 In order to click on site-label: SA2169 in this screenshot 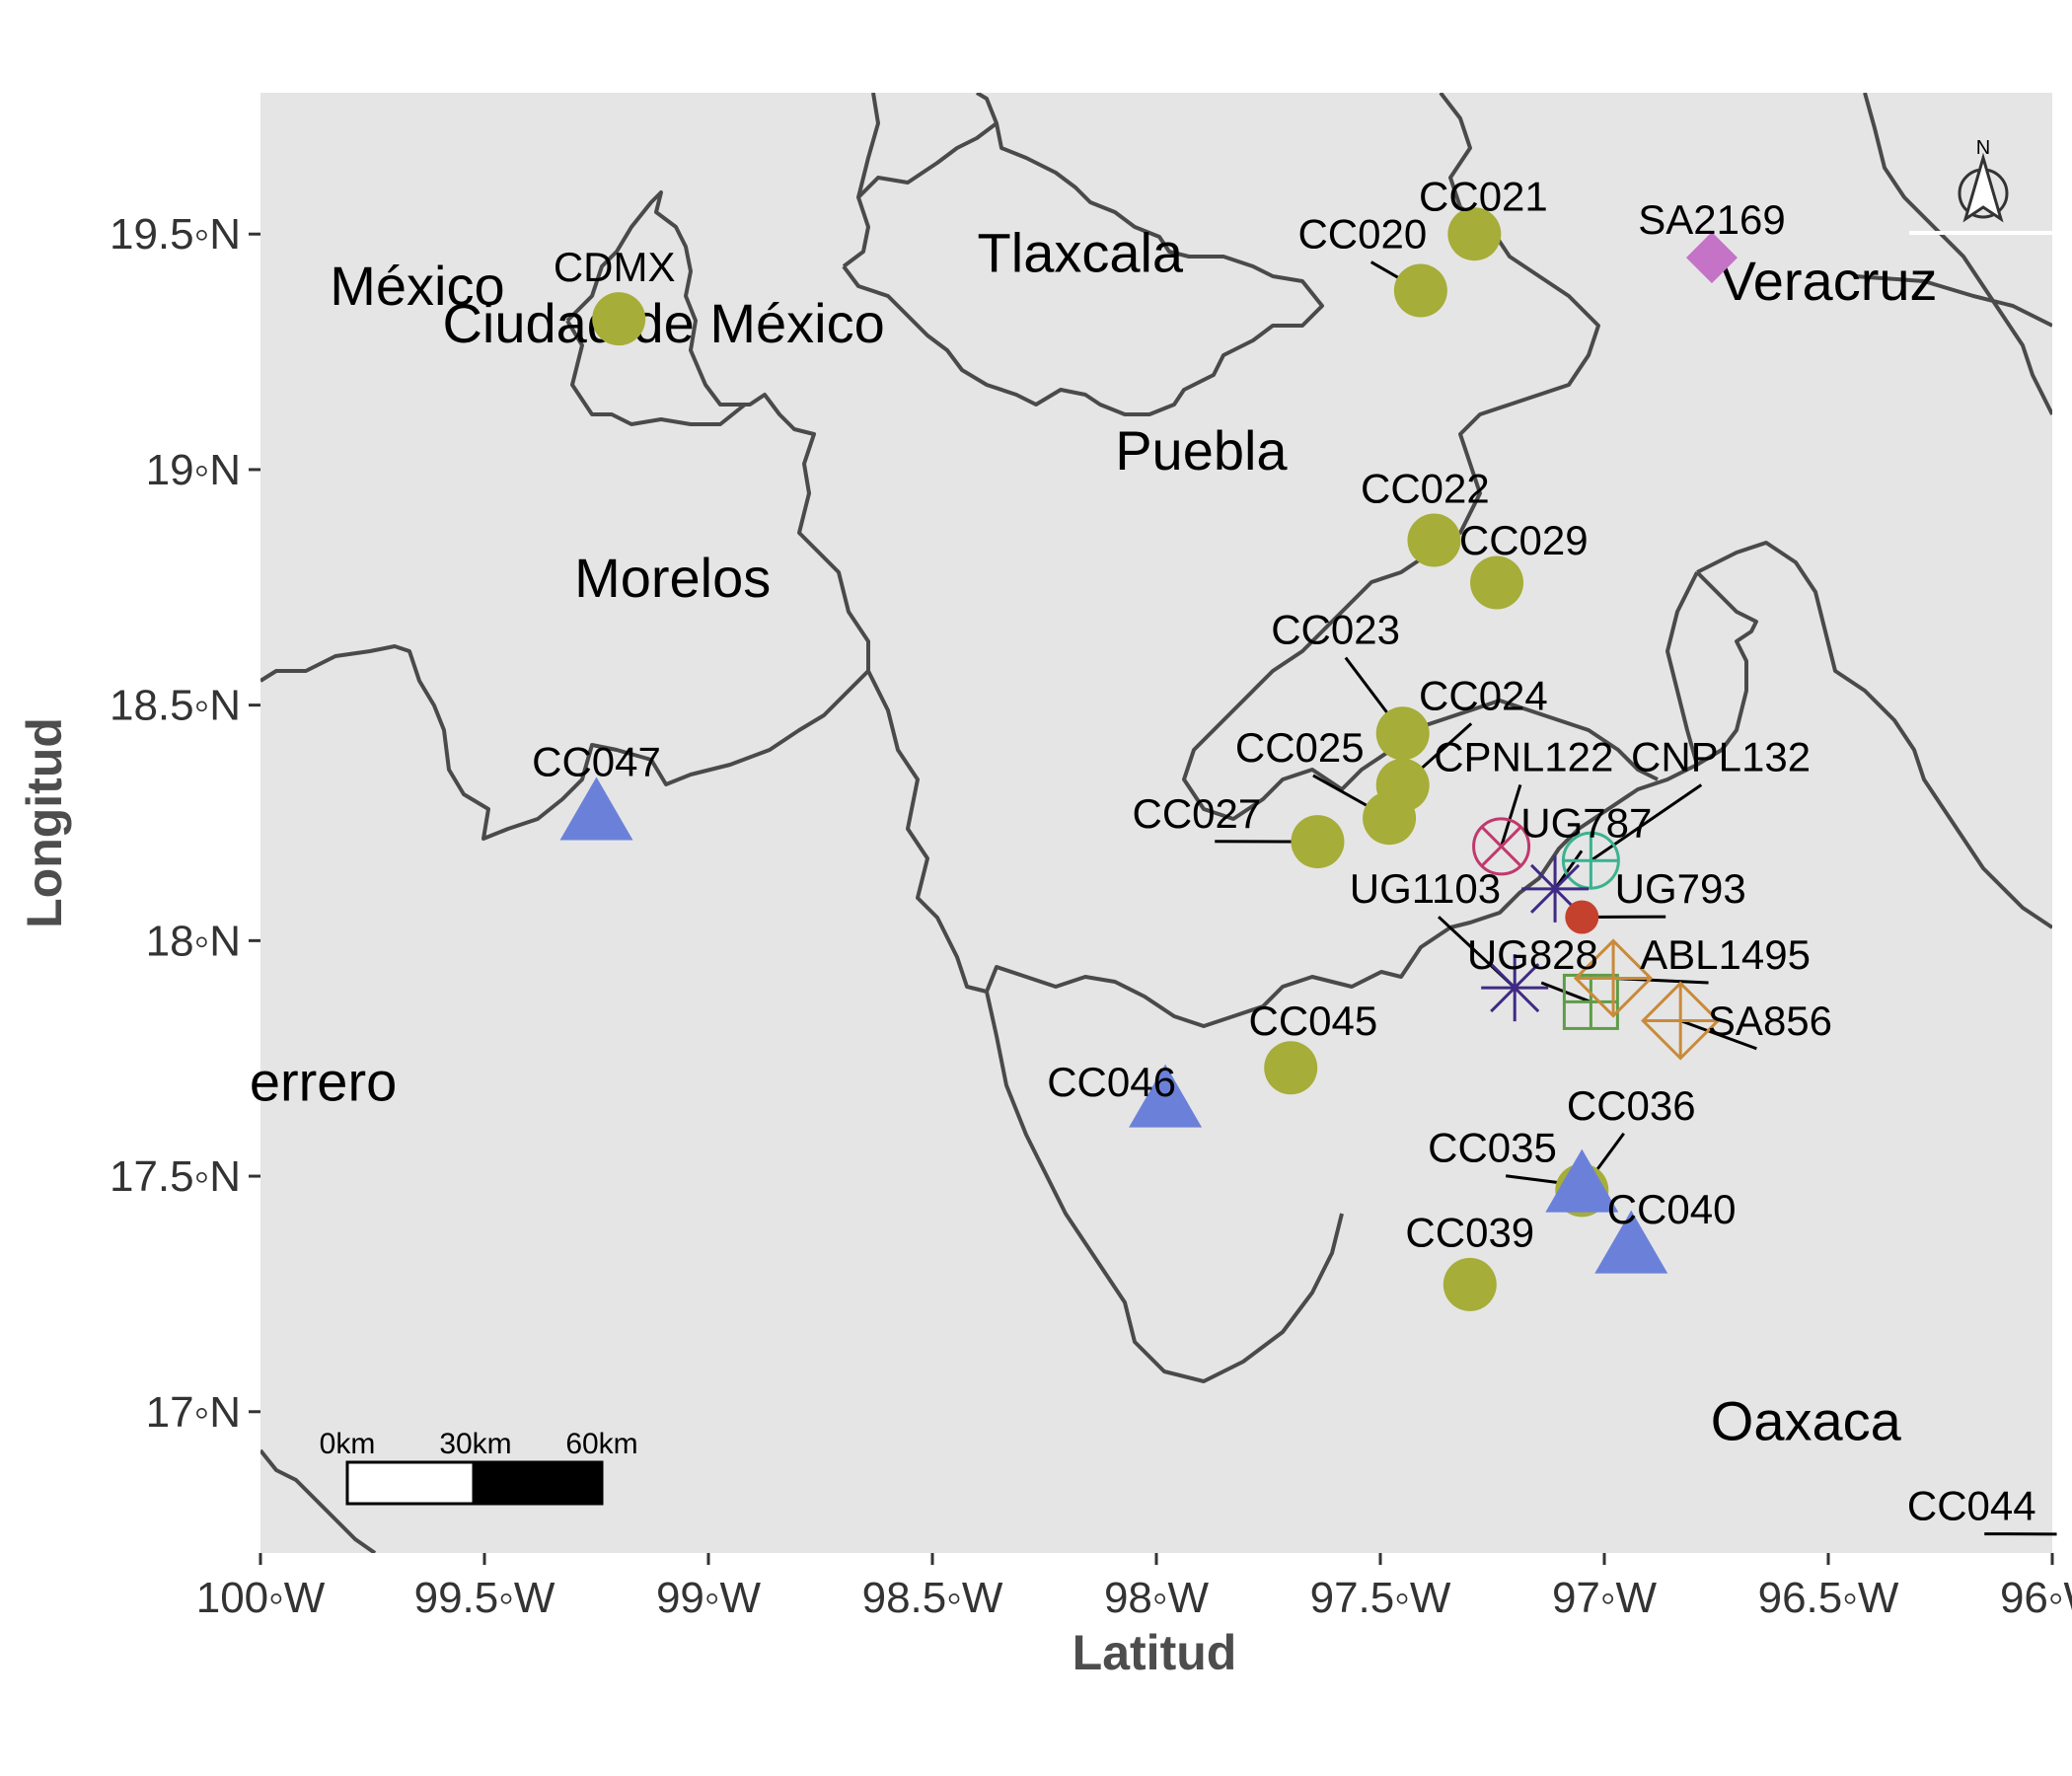, I will do `click(1712, 219)`.